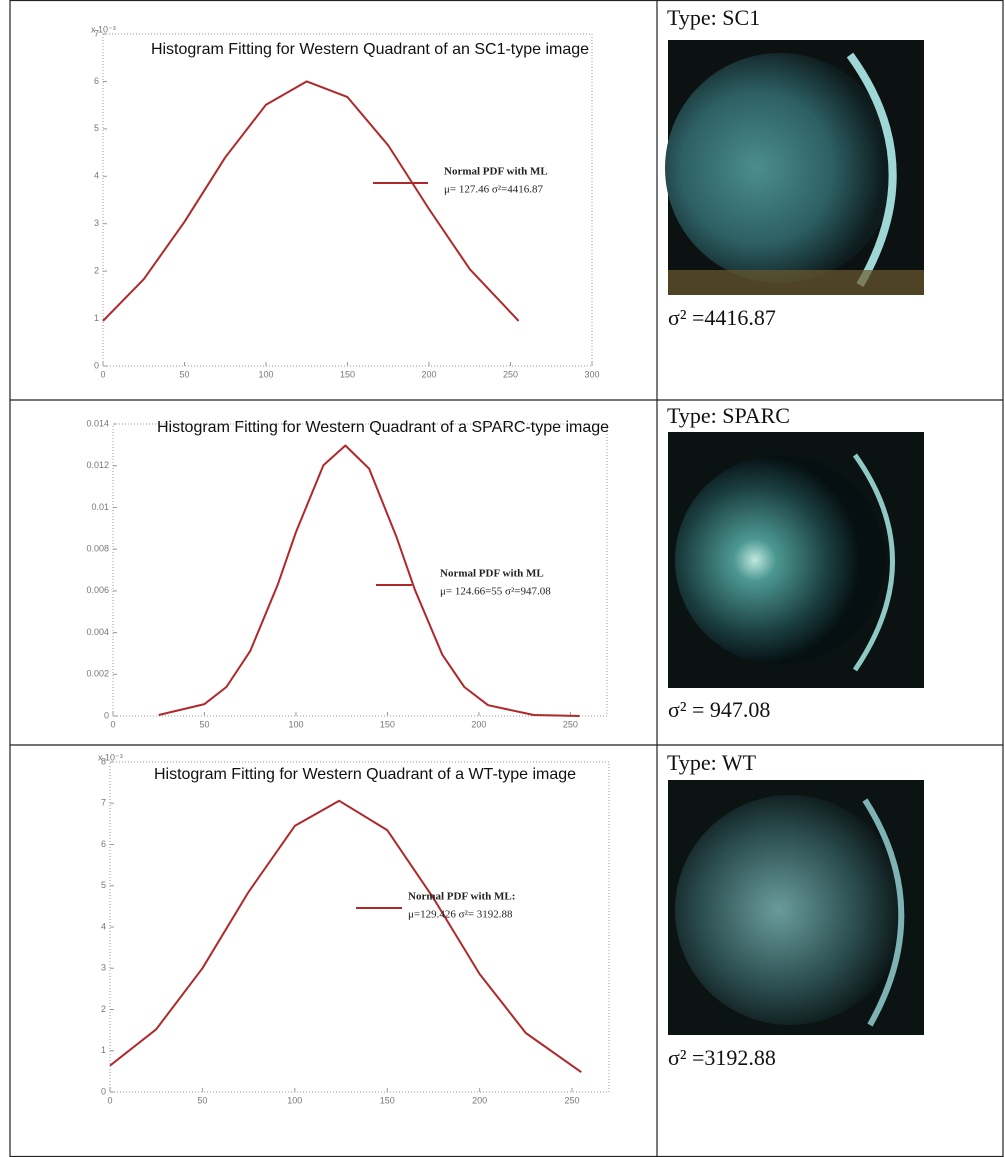 Image resolution: width=1005 pixels, height=1157 pixels. Describe the element at coordinates (97, 632) in the screenshot. I see `y-tick-label: 0.004` at that location.